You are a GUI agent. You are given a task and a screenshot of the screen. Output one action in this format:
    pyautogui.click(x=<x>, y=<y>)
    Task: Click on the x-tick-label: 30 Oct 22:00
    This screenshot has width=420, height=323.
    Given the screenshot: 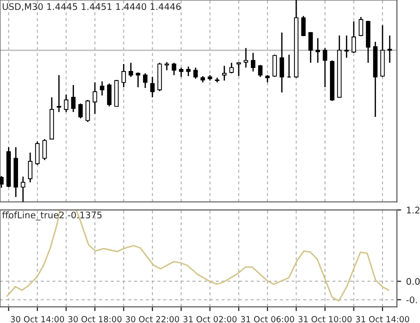 What is the action you would take?
    pyautogui.click(x=153, y=319)
    